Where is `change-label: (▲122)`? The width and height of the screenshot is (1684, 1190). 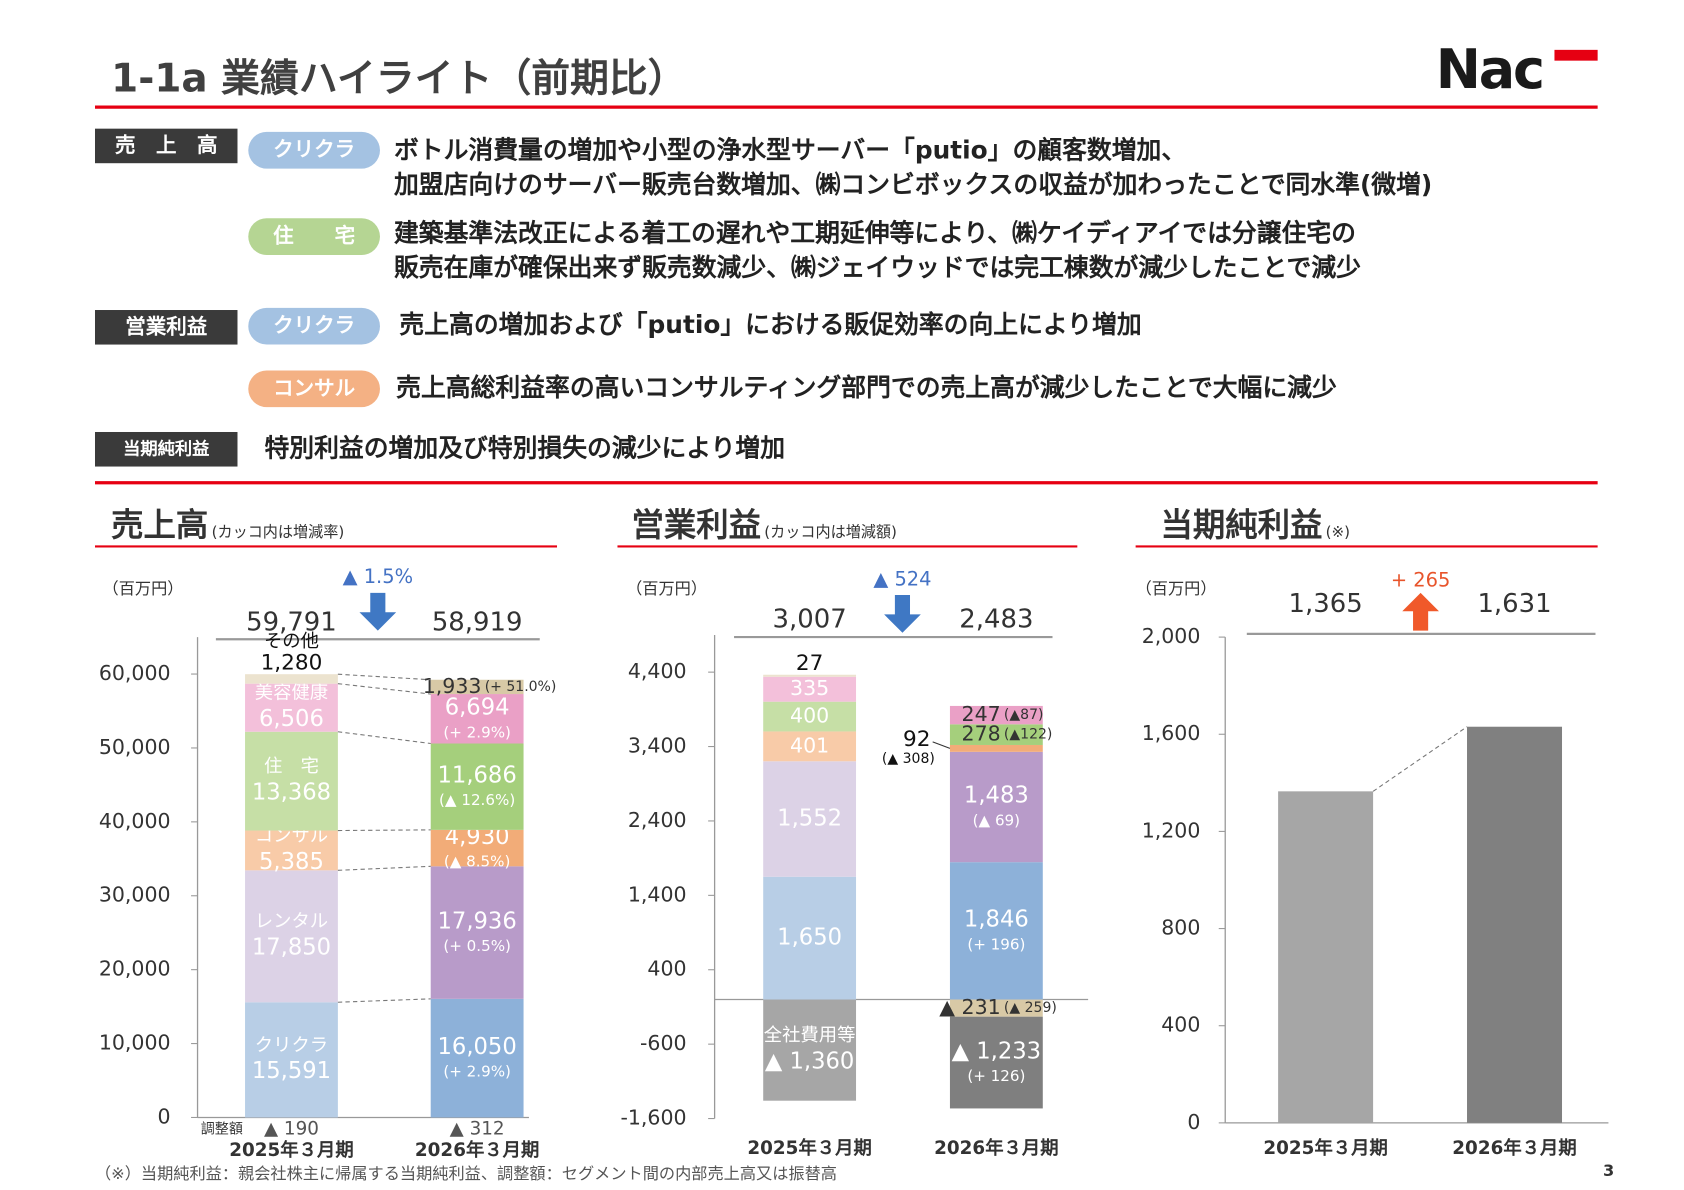 change-label: (▲122) is located at coordinates (1028, 735).